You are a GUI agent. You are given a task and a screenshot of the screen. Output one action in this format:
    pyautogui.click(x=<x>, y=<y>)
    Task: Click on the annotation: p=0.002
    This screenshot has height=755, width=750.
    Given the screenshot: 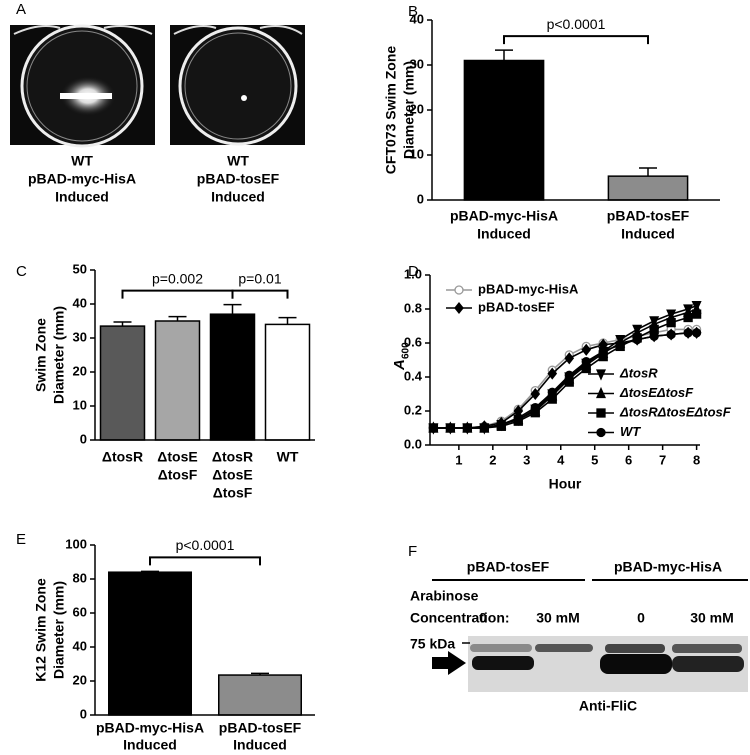 What is the action you would take?
    pyautogui.click(x=177, y=278)
    